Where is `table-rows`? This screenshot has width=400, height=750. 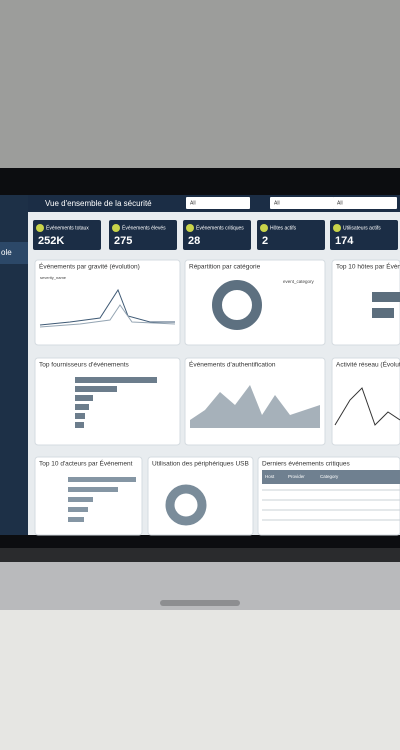
table-rows is located at coordinates (331, 505).